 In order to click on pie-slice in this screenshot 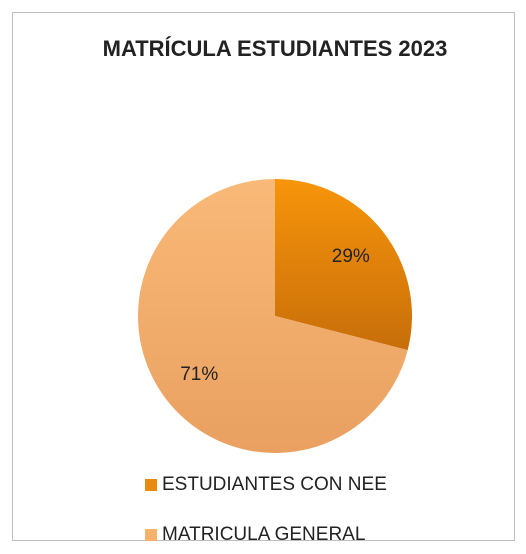, I will do `click(343, 265)`.